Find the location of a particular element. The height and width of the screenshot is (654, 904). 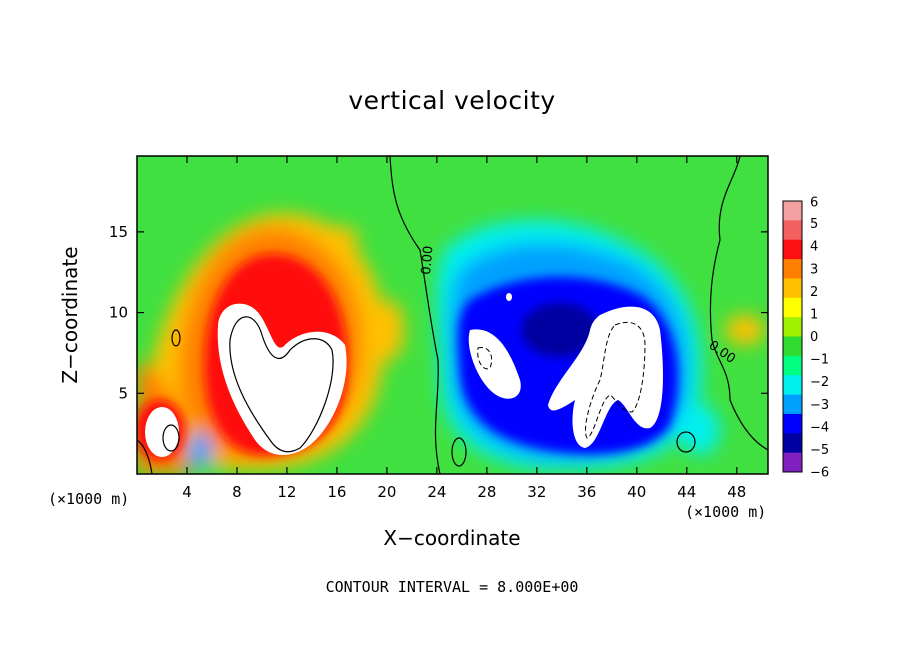

contour-dashed-core is located at coordinates (615, 380).